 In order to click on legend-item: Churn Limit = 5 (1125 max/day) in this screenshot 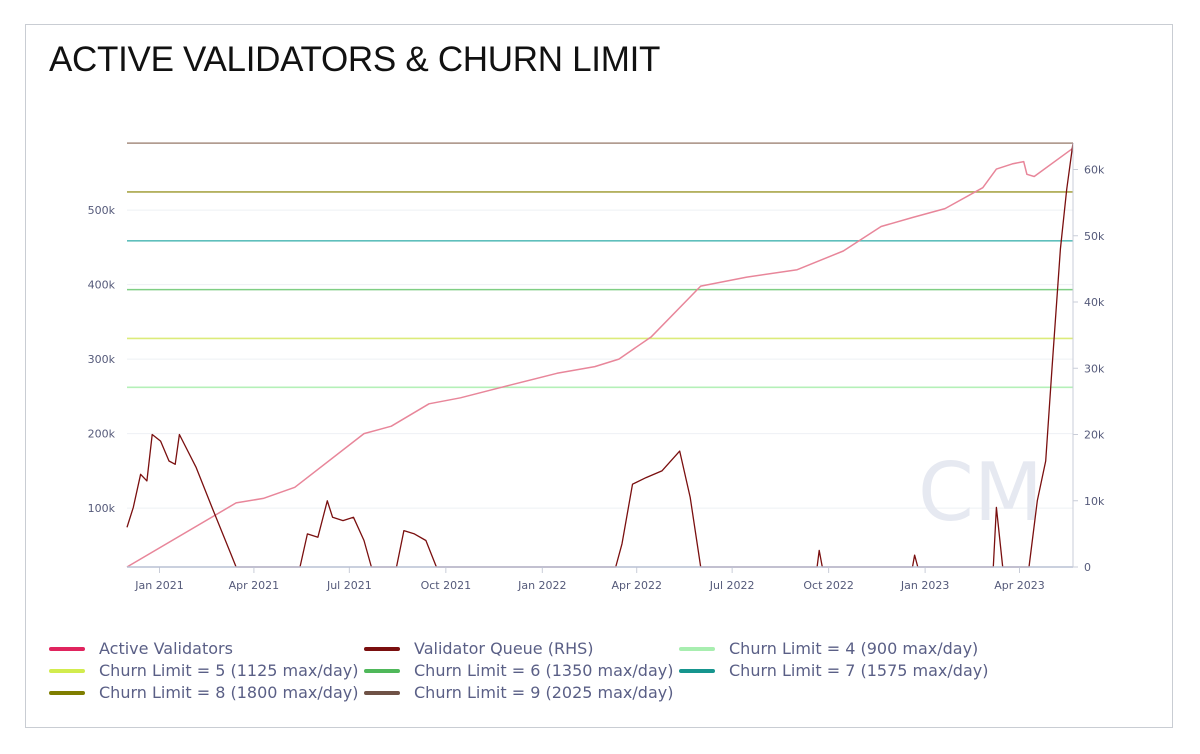, I will do `click(203, 670)`.